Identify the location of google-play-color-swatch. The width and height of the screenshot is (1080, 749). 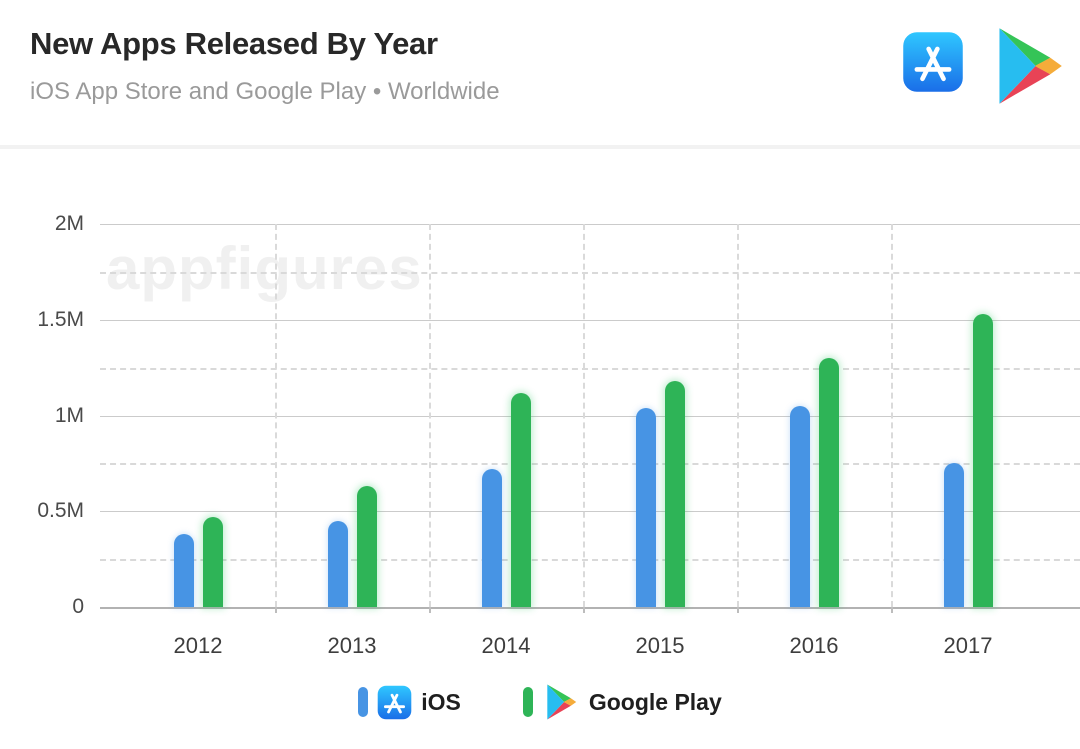
(527, 702).